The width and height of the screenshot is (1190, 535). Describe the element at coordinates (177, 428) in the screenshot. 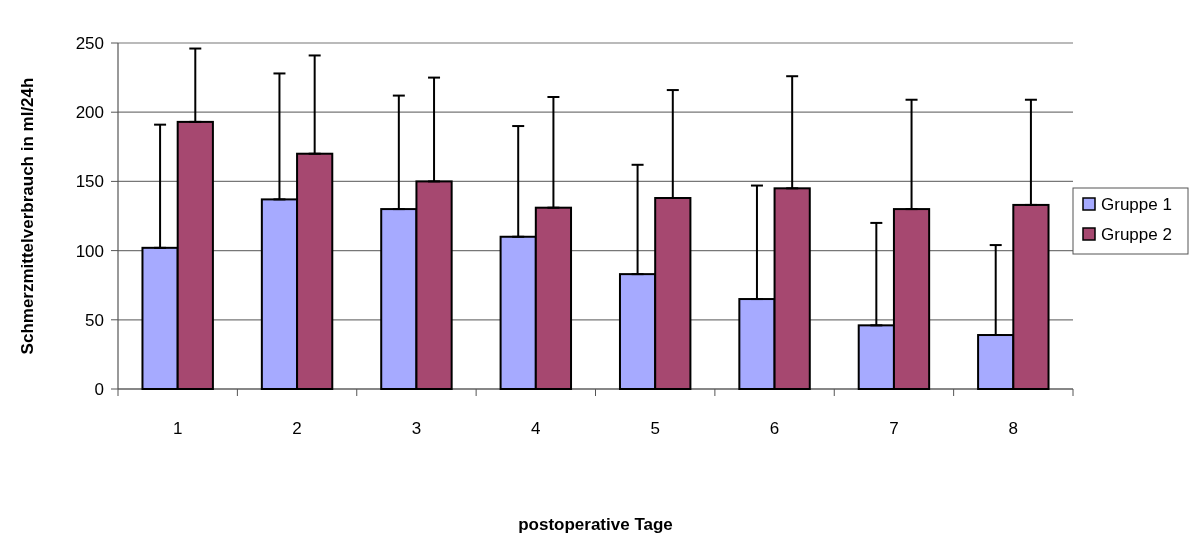

I see `x-tick-label: 1` at that location.